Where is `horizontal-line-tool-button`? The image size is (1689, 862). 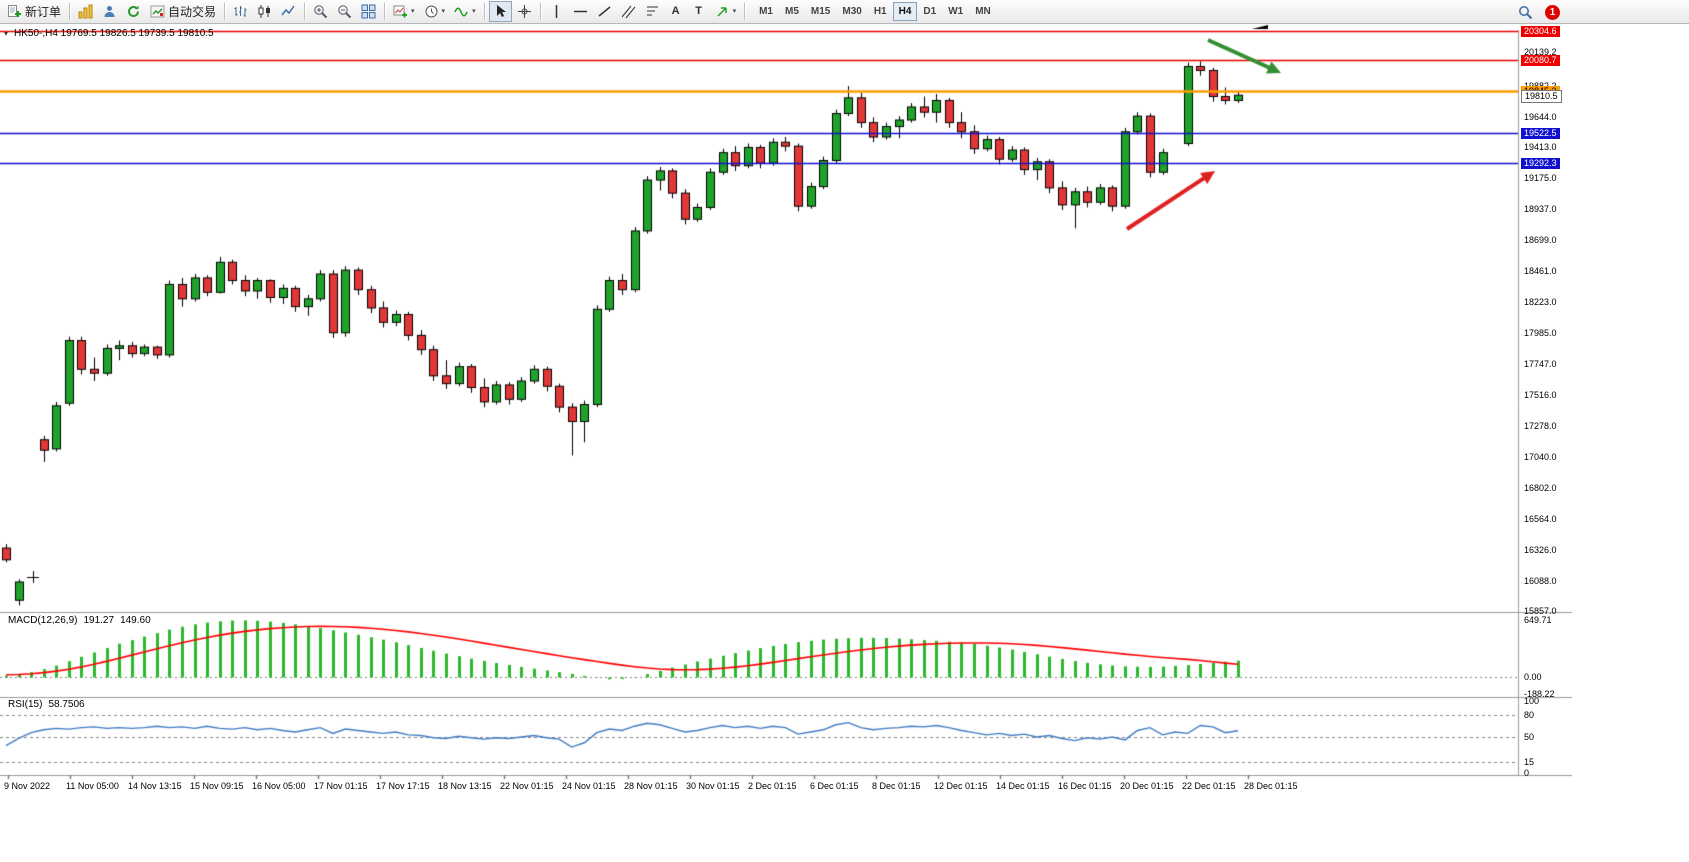 horizontal-line-tool-button is located at coordinates (580, 11).